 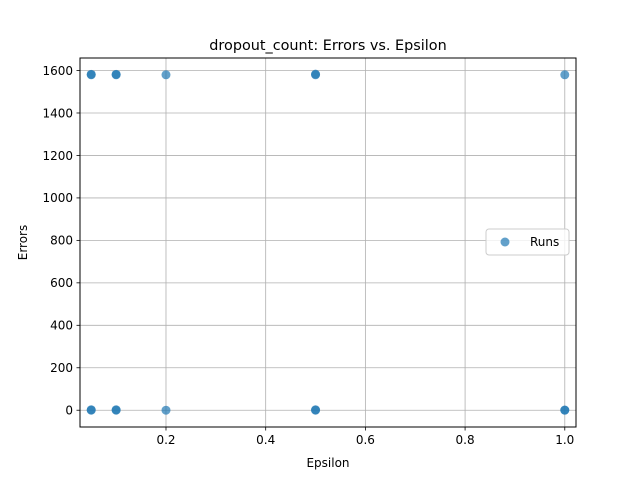 What do you see at coordinates (57, 198) in the screenshot?
I see `y-tick-label: 1000` at bounding box center [57, 198].